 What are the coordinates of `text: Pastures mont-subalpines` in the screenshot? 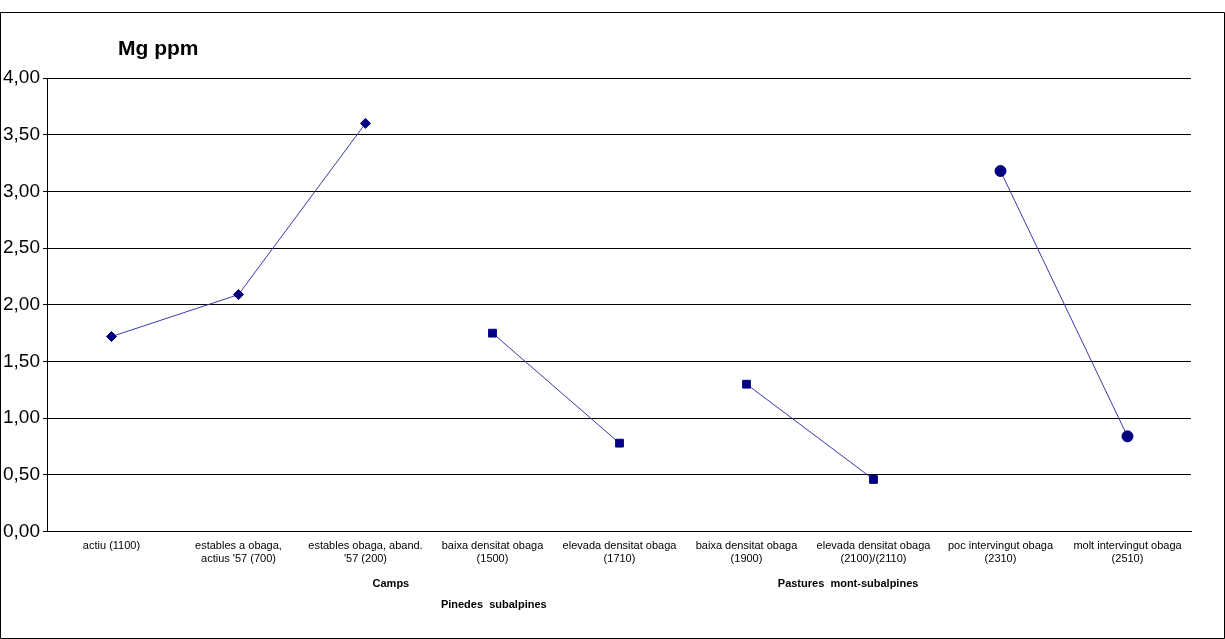 It's located at (848, 583).